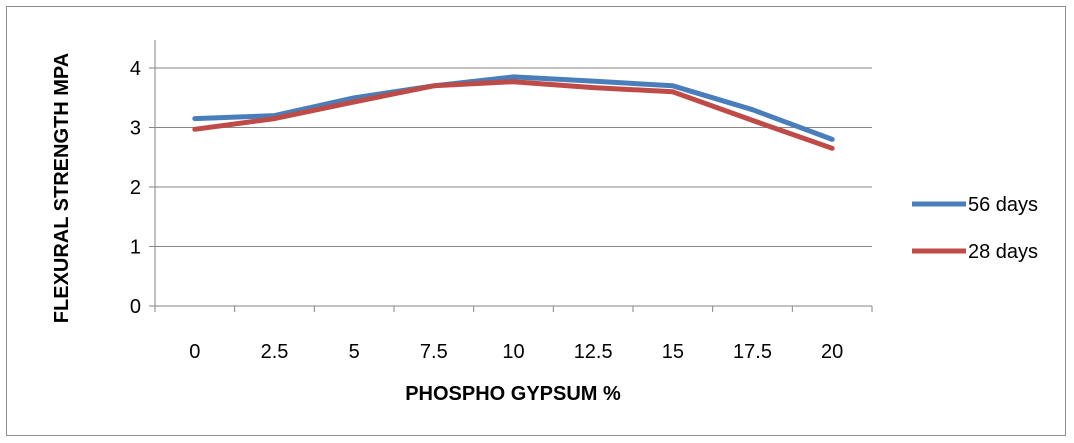  I want to click on series-lines, so click(513, 112).